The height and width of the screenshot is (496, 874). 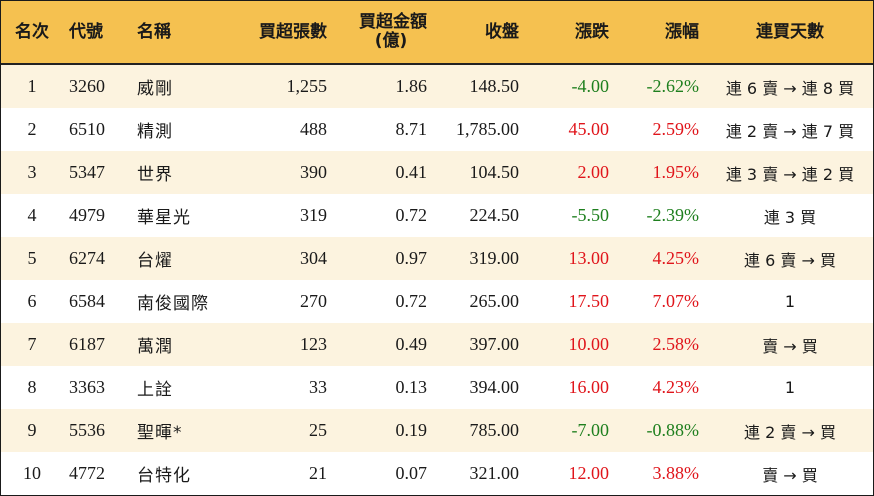 I want to click on table-row: 4 4979 華星光 319 0.72 224.50 -5.50 -2.39% 連 3 買, so click(x=437, y=215).